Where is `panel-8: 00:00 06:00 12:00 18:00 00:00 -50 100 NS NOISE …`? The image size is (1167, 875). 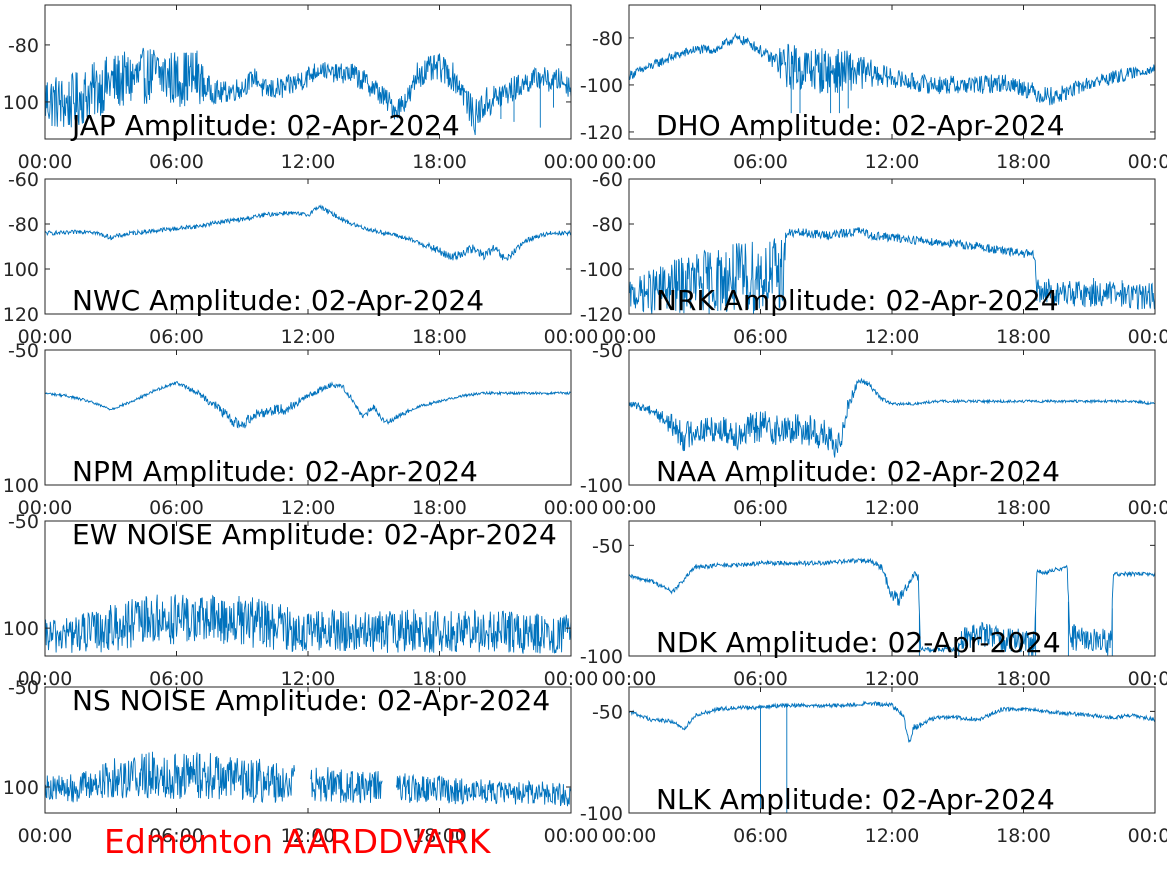
panel-8: 00:00 06:00 12:00 18:00 00:00 -50 100 NS NOISE … is located at coordinates (301, 762).